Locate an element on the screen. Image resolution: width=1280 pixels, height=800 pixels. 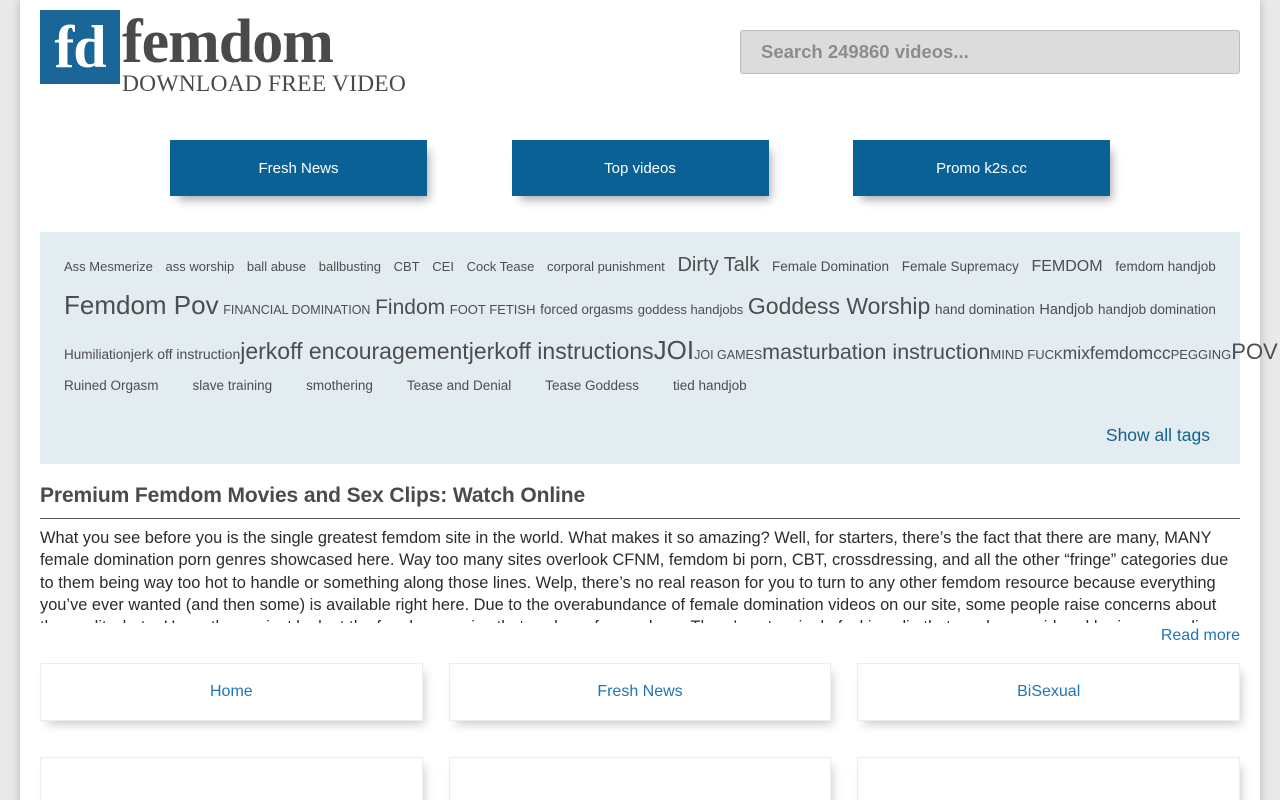
tag-link: Goddess Worship is located at coordinates (839, 306).